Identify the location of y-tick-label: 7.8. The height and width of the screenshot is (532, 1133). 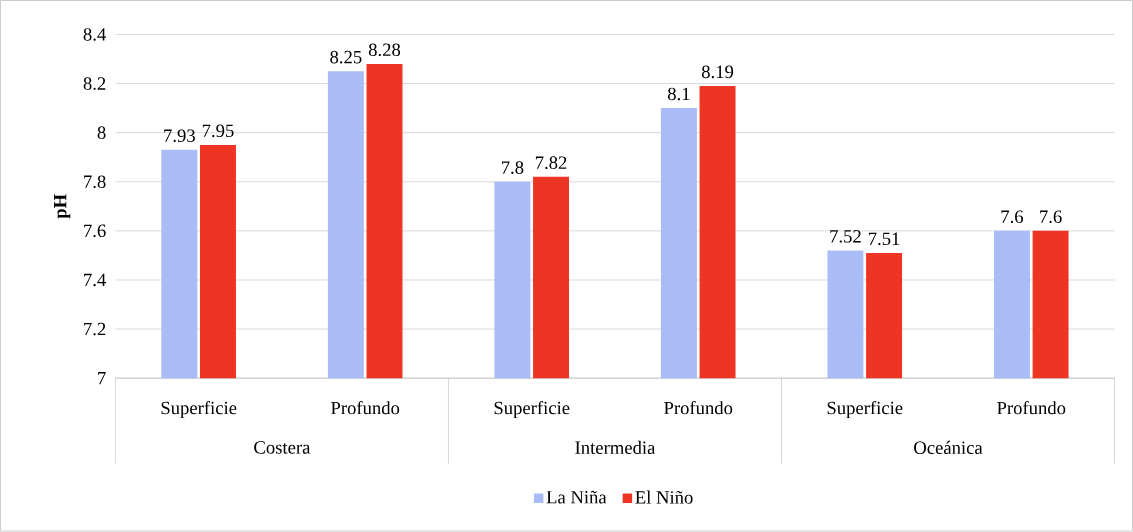
(95, 182).